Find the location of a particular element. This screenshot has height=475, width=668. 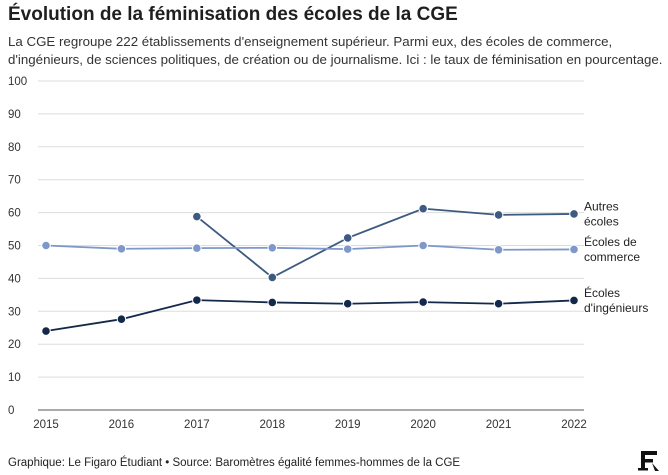

y-tick-label: 80 is located at coordinates (14, 148).